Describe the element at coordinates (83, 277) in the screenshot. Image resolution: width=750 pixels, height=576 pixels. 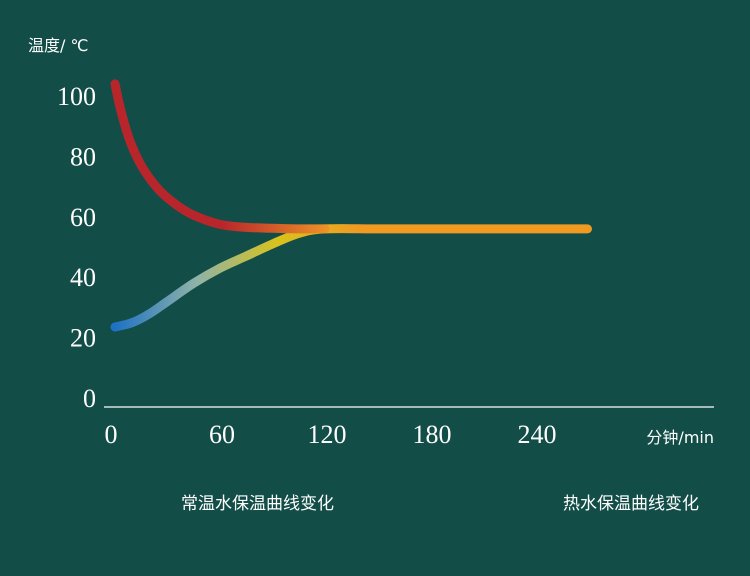
I see `y-tick-label: 40` at that location.